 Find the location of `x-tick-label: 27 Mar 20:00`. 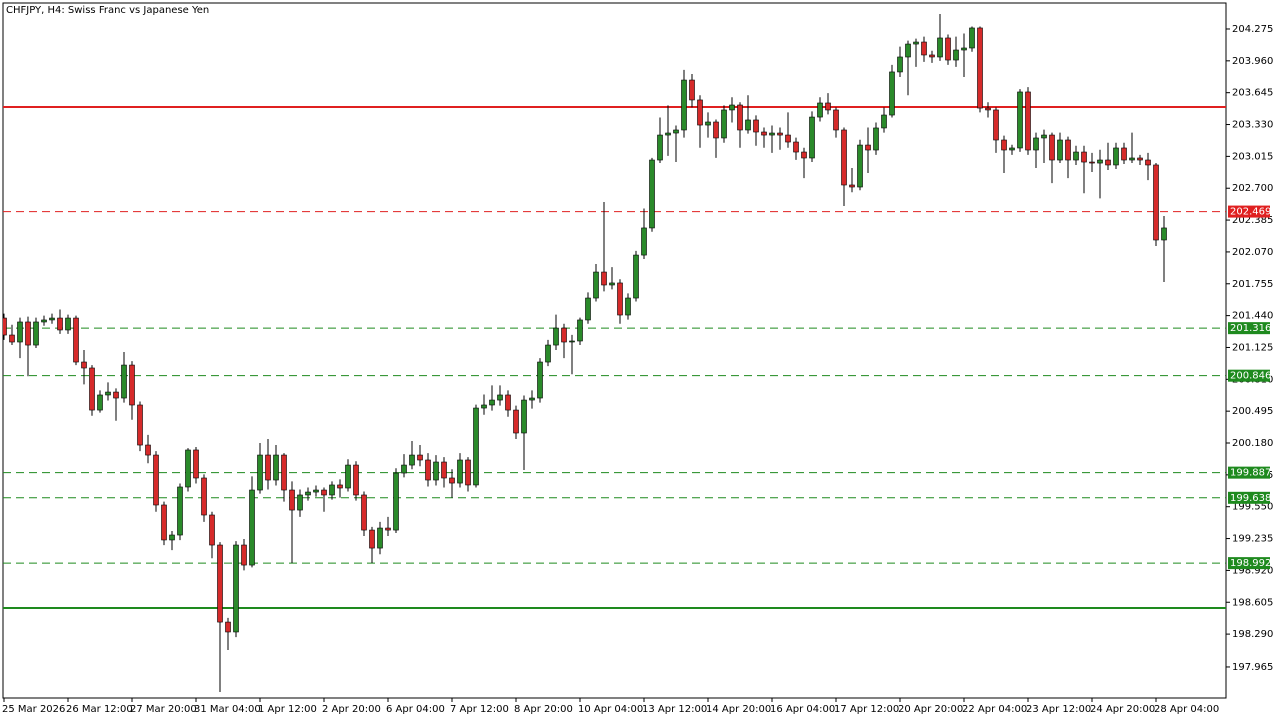

x-tick-label: 27 Mar 20:00 is located at coordinates (163, 709).